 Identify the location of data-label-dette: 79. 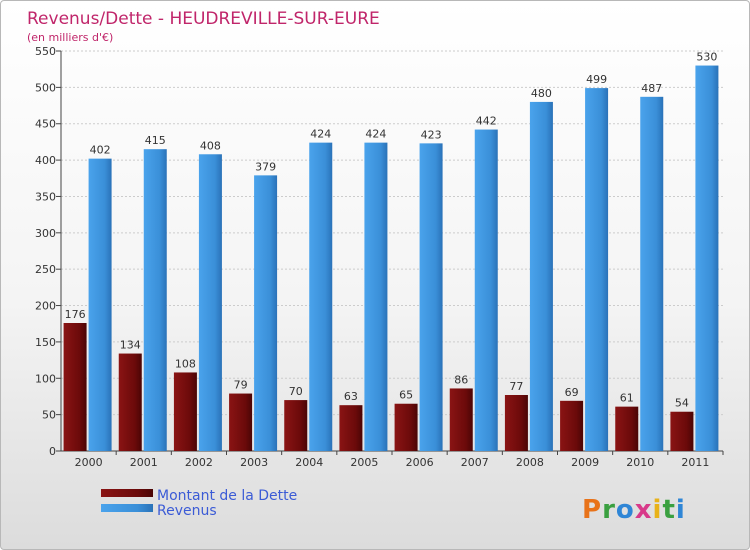
(241, 385).